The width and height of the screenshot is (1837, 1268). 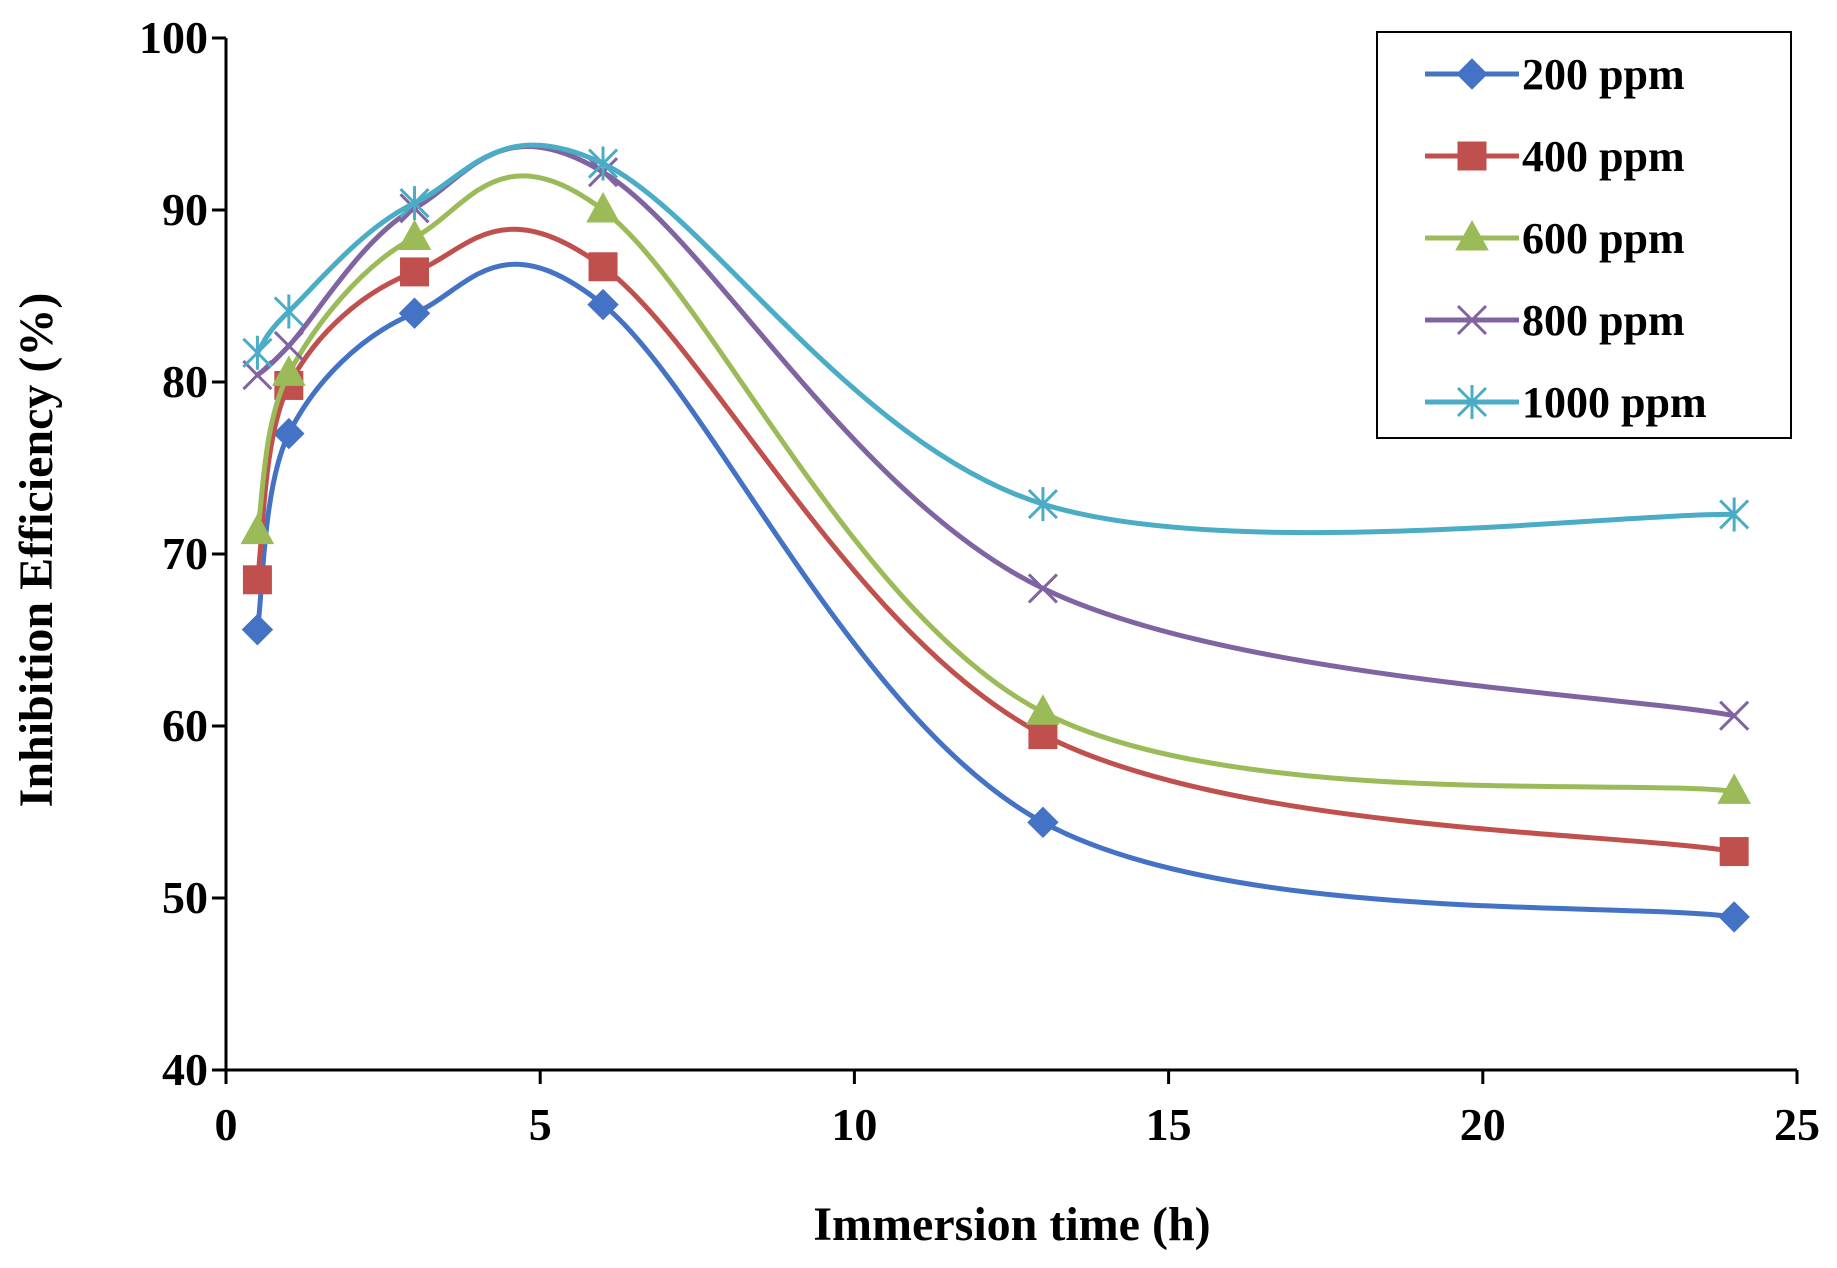 I want to click on x-tick-label: 10, so click(x=854, y=1124).